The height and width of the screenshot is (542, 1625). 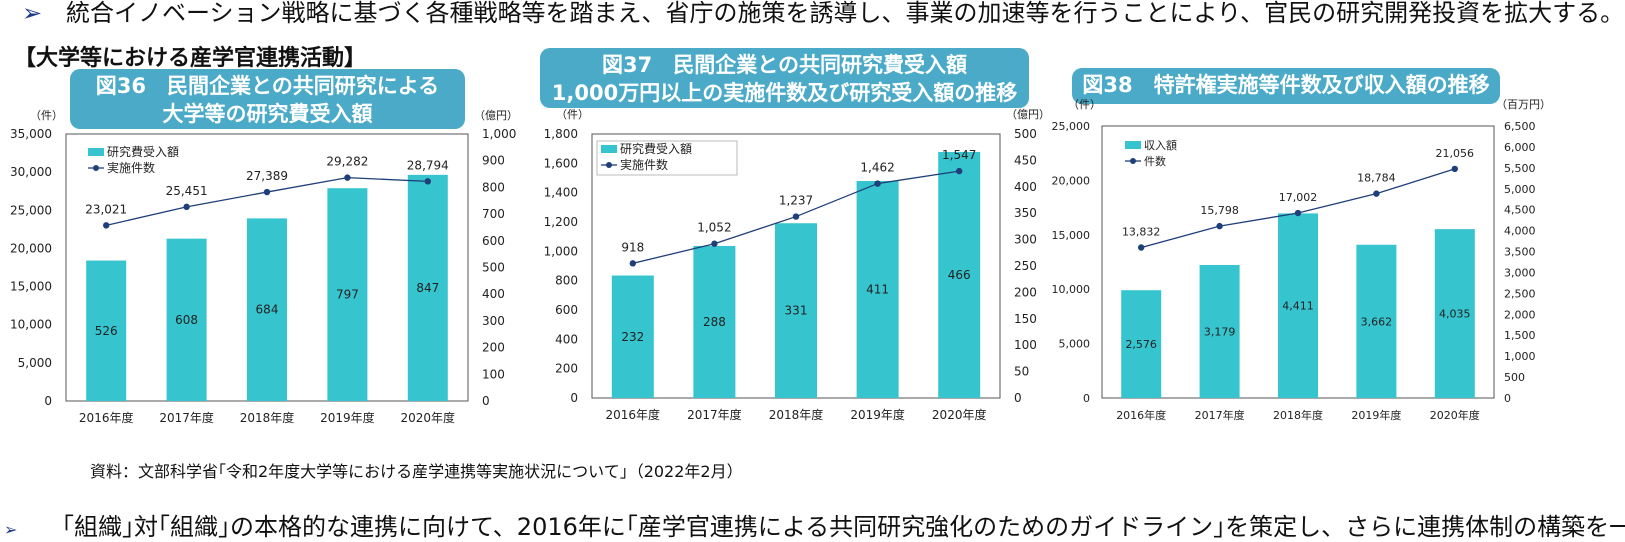 What do you see at coordinates (574, 398) in the screenshot?
I see `left-tick-label: 0` at bounding box center [574, 398].